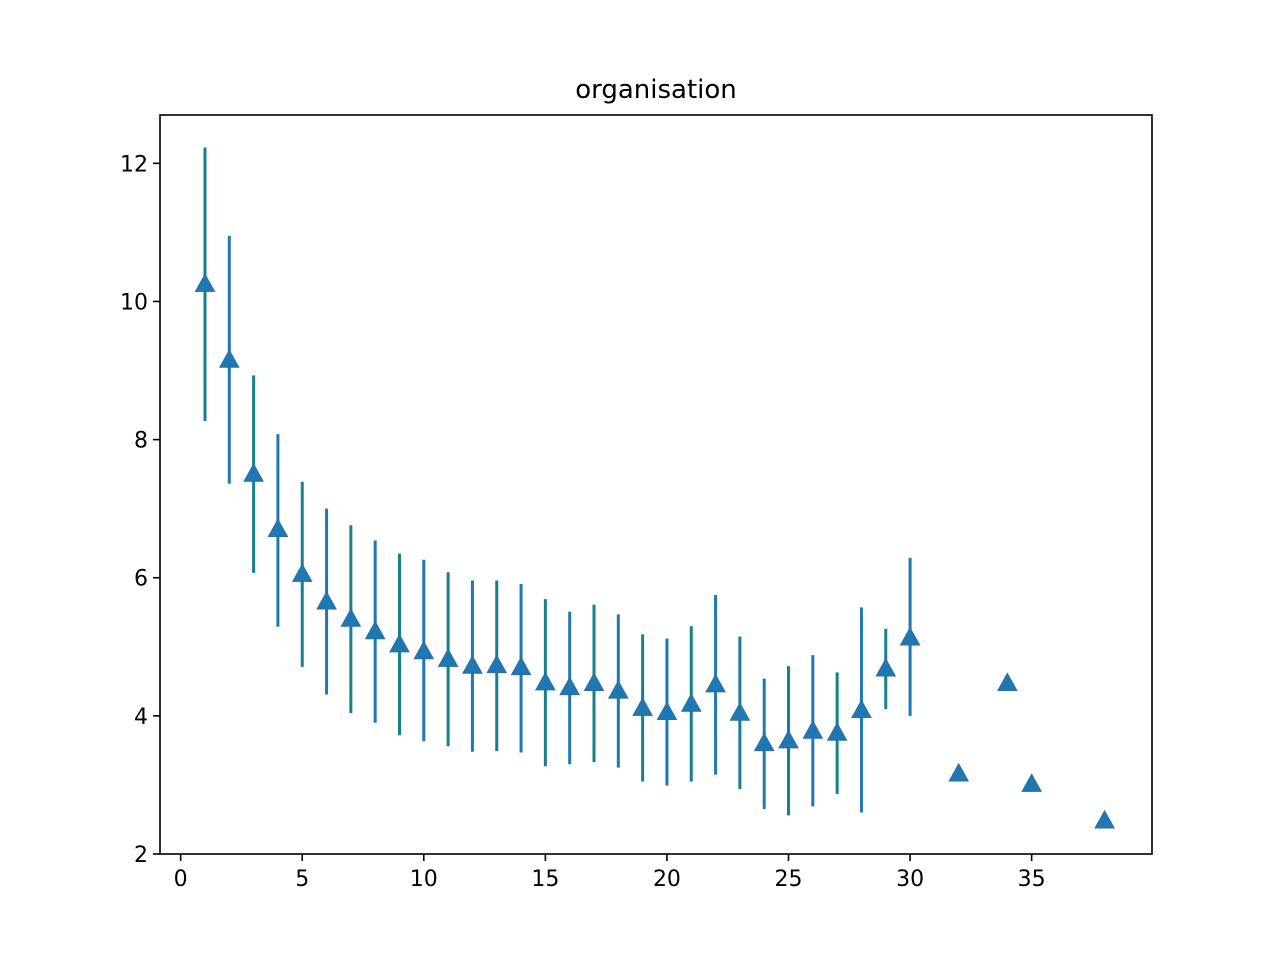 The image size is (1280, 960). Describe the element at coordinates (424, 879) in the screenshot. I see `x-tick-label: 10` at that location.